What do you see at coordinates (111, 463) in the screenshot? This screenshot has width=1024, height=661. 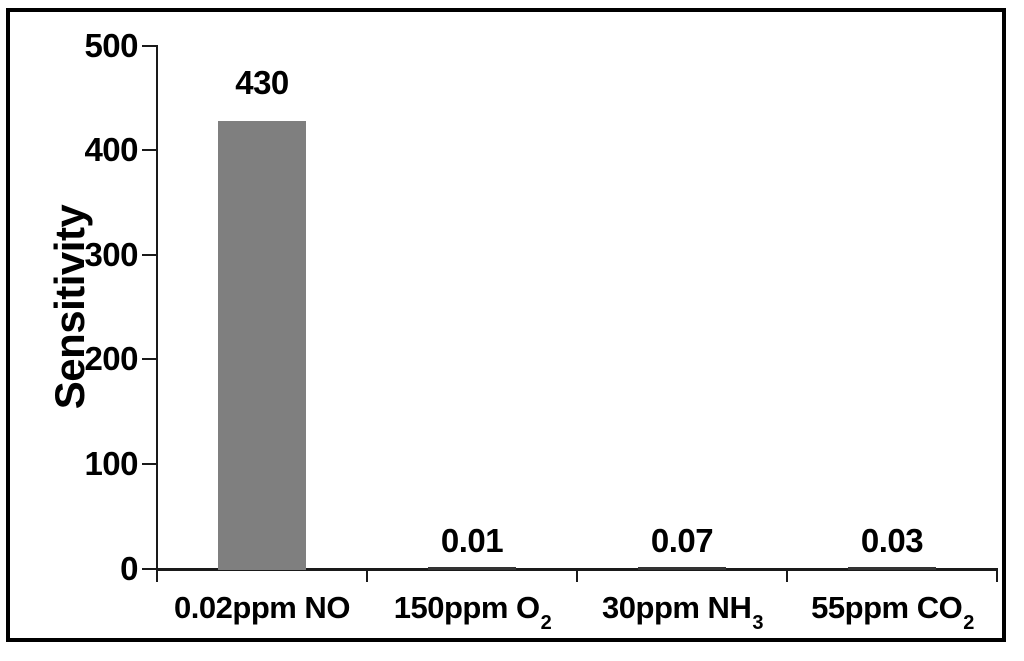 I see `y-tick-label: 100` at bounding box center [111, 463].